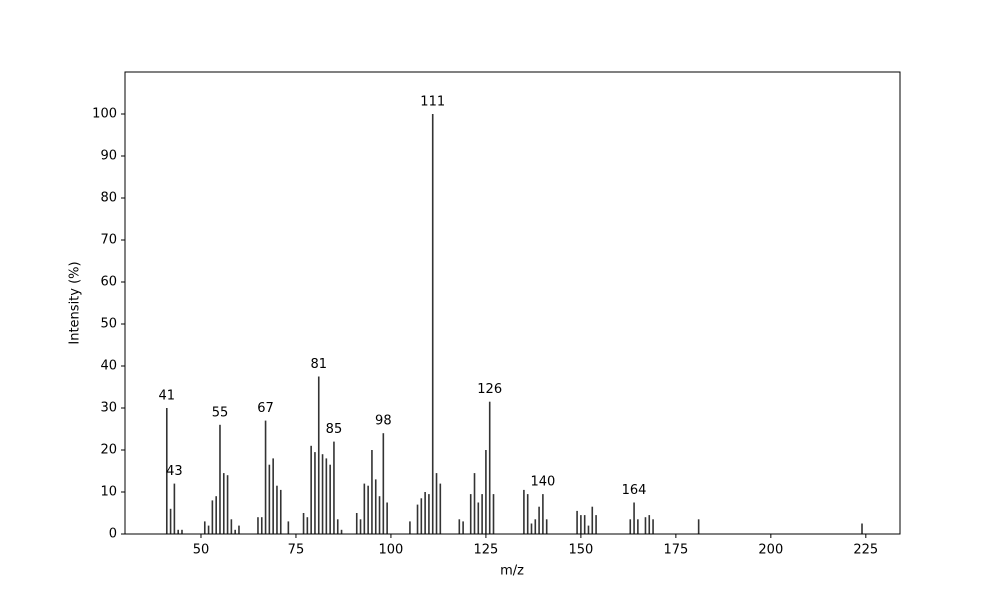  Describe the element at coordinates (113, 534) in the screenshot. I see `y-tick-label: 0` at that location.